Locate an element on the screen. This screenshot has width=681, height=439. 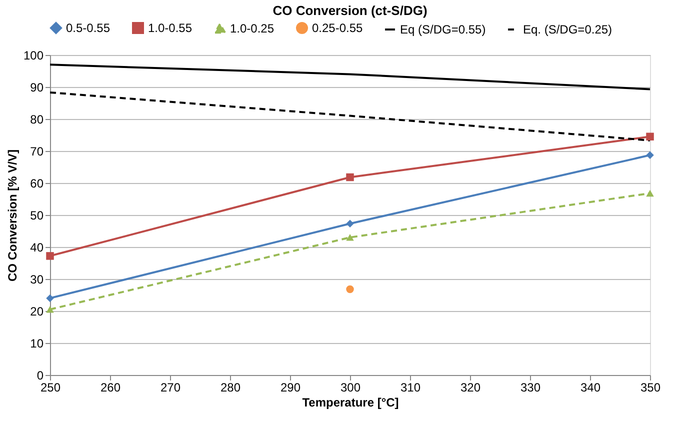
x-tick-label: 250 is located at coordinates (50, 387).